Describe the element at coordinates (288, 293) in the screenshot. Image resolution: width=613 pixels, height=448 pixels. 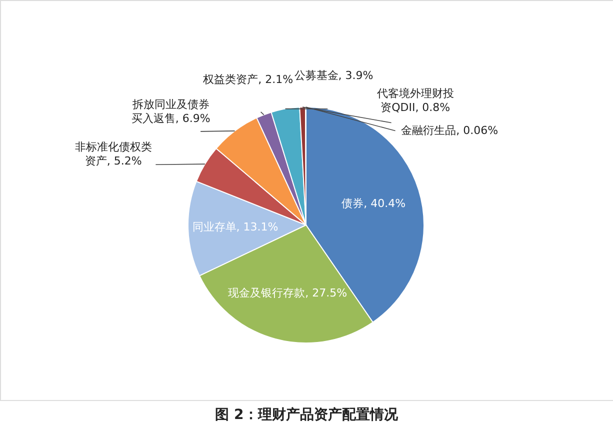
I see `slice-label: 现金及银行存款, 27.5%` at that location.